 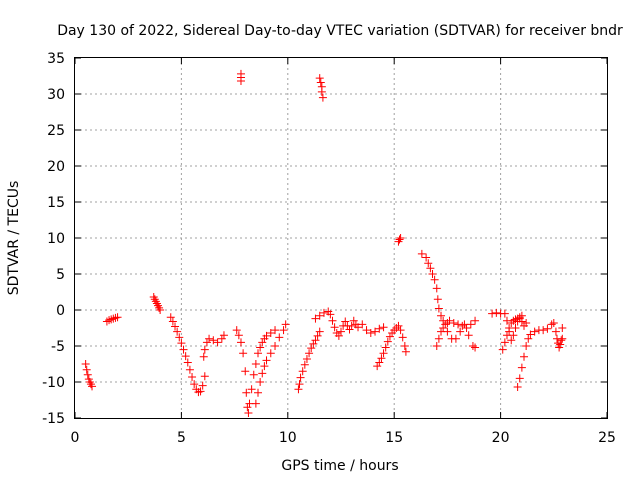 I want to click on y-tick-label: 10, so click(x=56, y=239).